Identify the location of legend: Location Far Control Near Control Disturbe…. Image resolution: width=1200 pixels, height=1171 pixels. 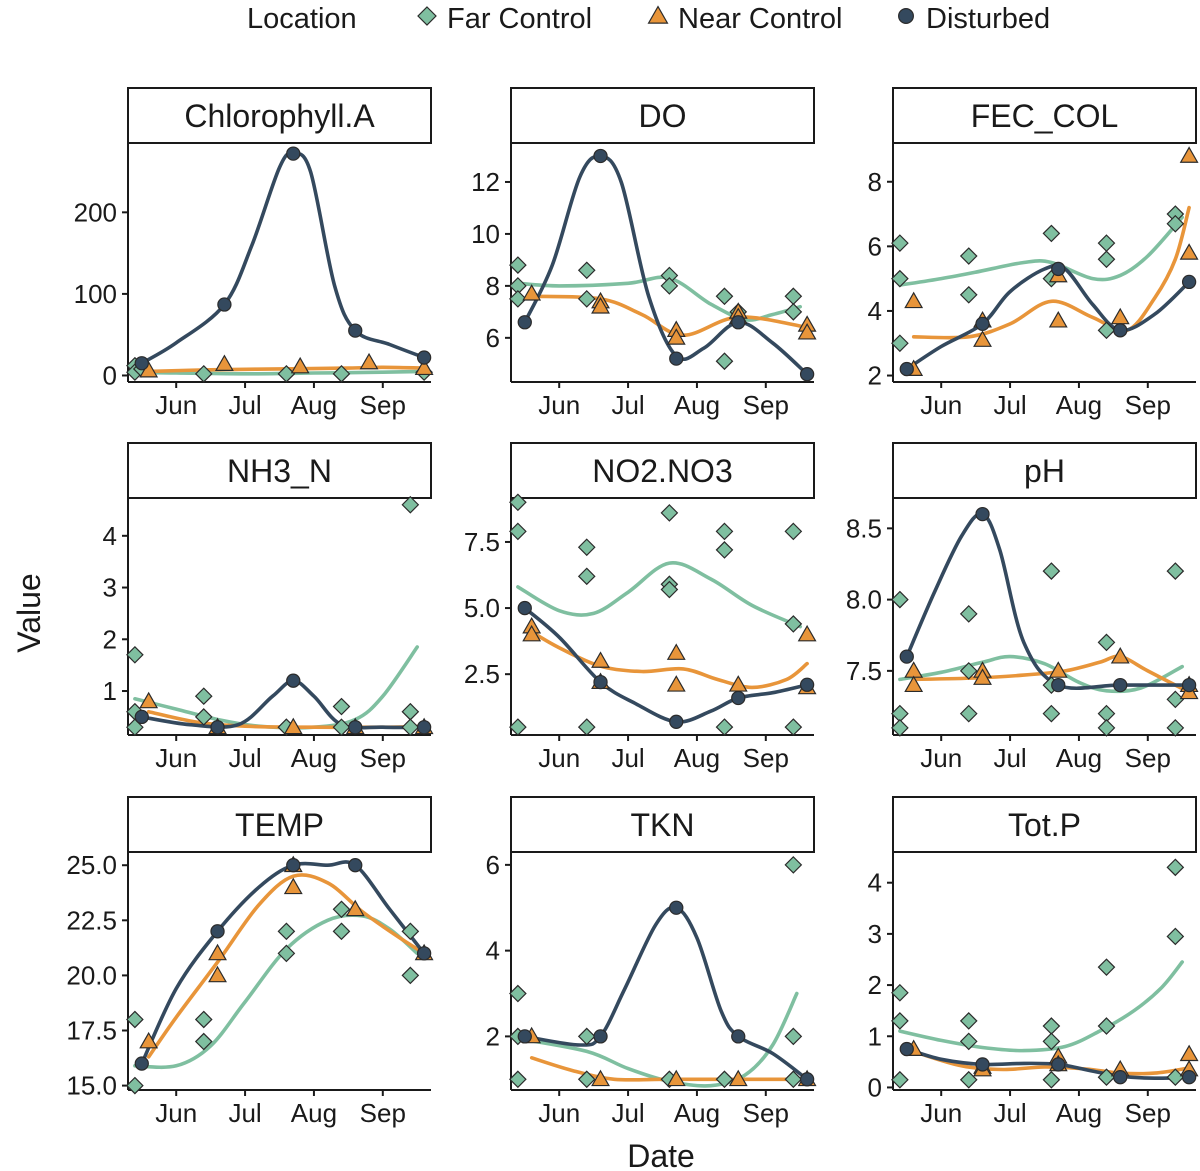
(648, 19).